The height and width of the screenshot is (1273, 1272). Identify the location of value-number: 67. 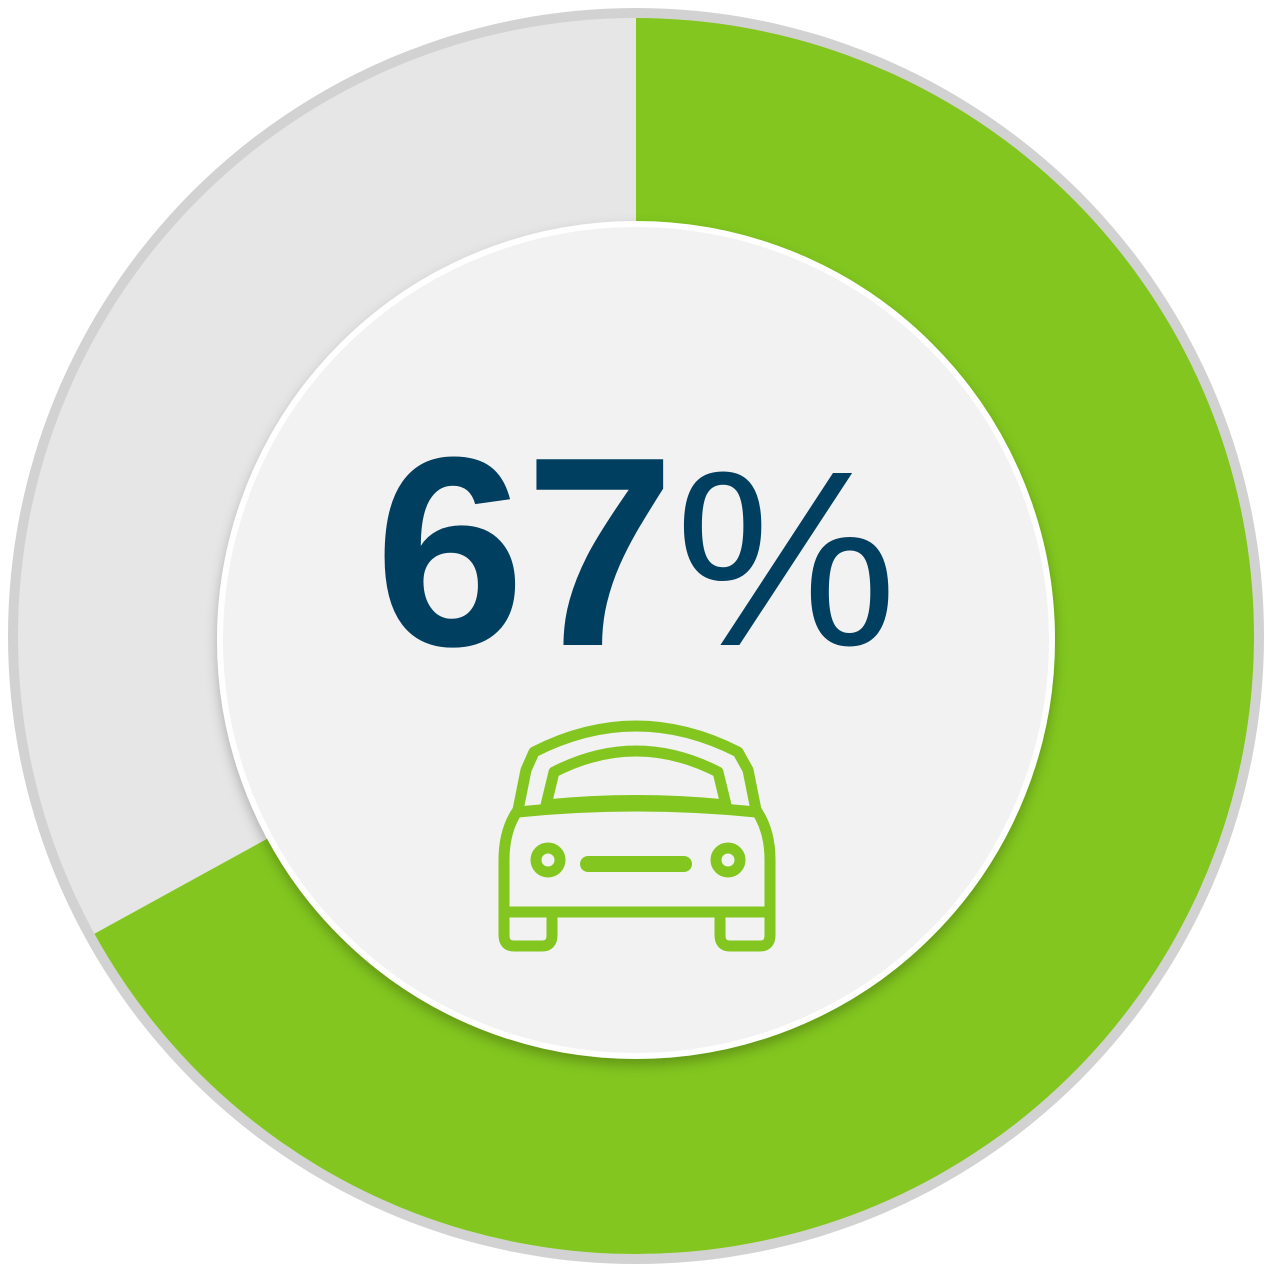
(525, 552).